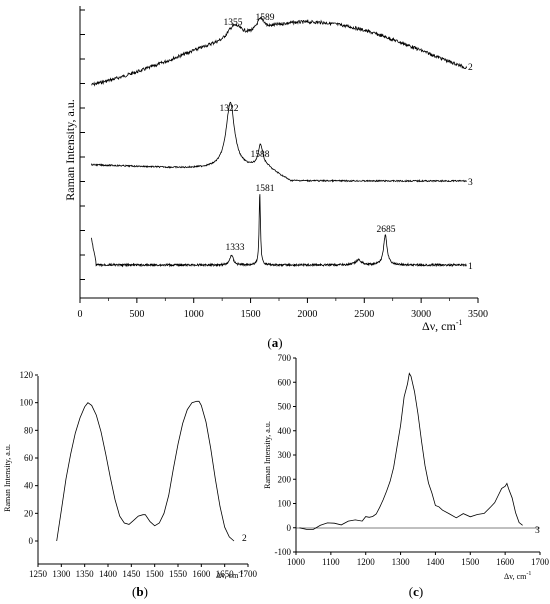  I want to click on panel-a-peak-1589: 1589, so click(265, 18).